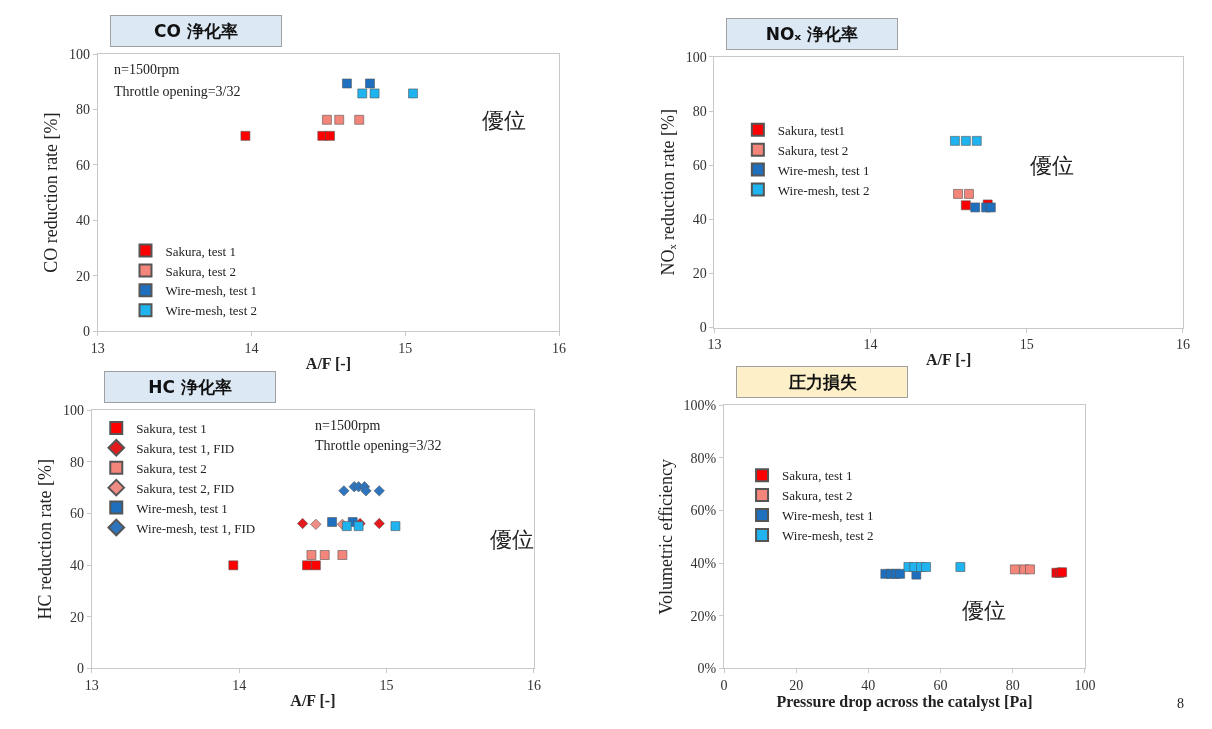 This screenshot has height=729, width=1212. I want to click on chart-title: NOₓ 浄化率, so click(812, 34).